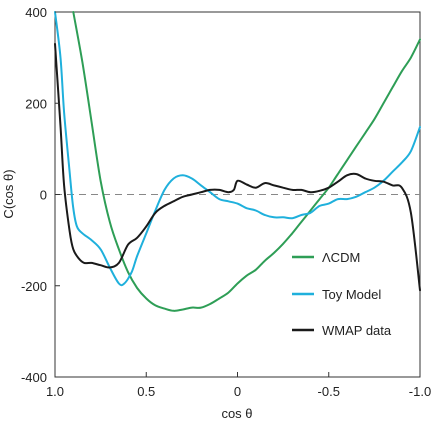 This screenshot has width=436, height=427. What do you see at coordinates (43, 195) in the screenshot?
I see `y-tick-label: 0` at bounding box center [43, 195].